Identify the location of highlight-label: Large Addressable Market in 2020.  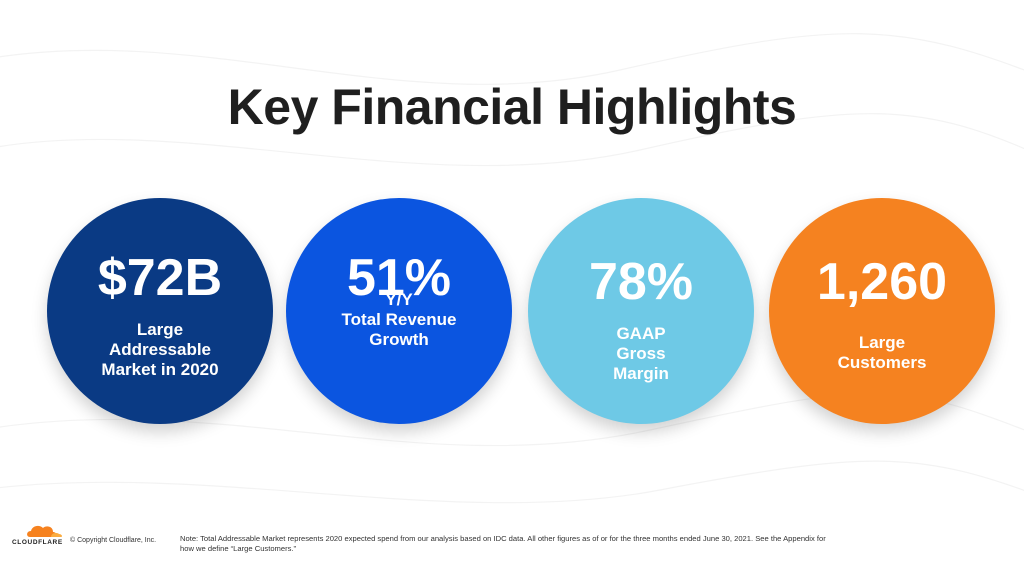
(160, 349).